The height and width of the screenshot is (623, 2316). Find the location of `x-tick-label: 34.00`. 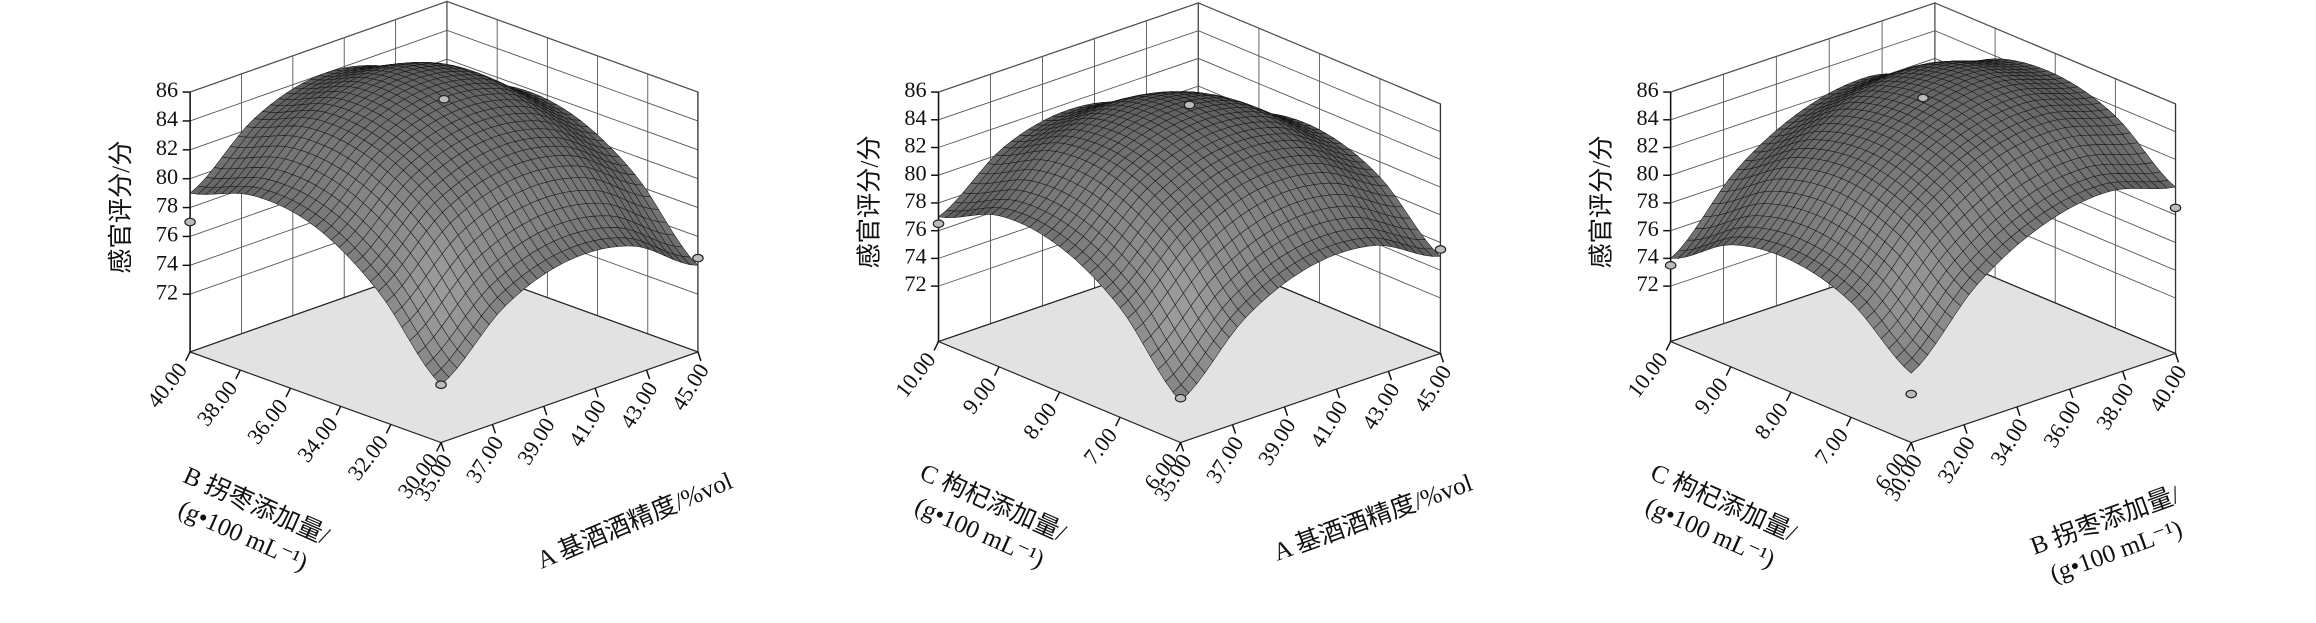

x-tick-label: 34.00 is located at coordinates (2009, 442).